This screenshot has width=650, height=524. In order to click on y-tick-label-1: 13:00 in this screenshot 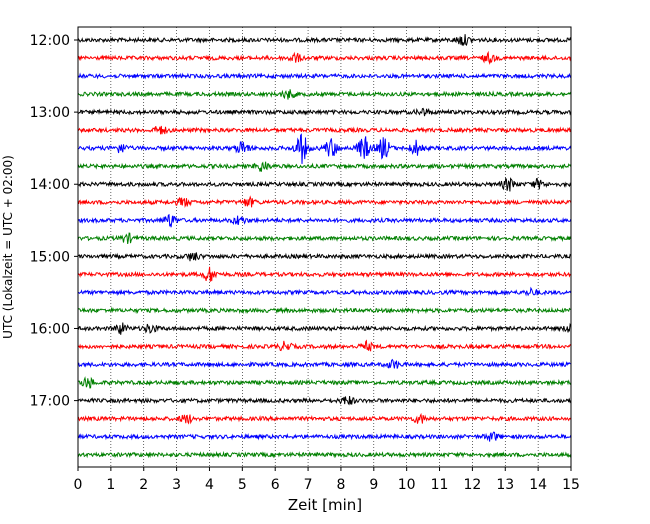, I will do `click(50, 113)`.